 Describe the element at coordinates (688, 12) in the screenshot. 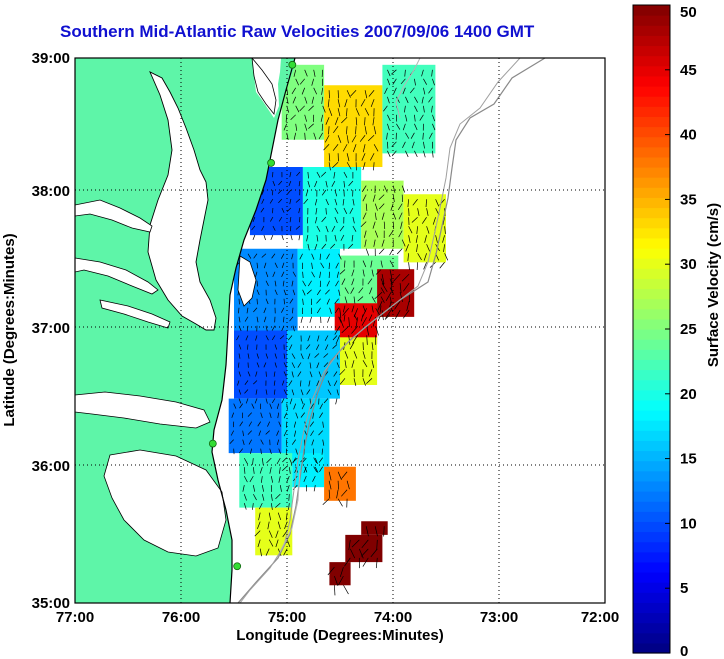

I see `colorbar-tick-label: 50` at that location.